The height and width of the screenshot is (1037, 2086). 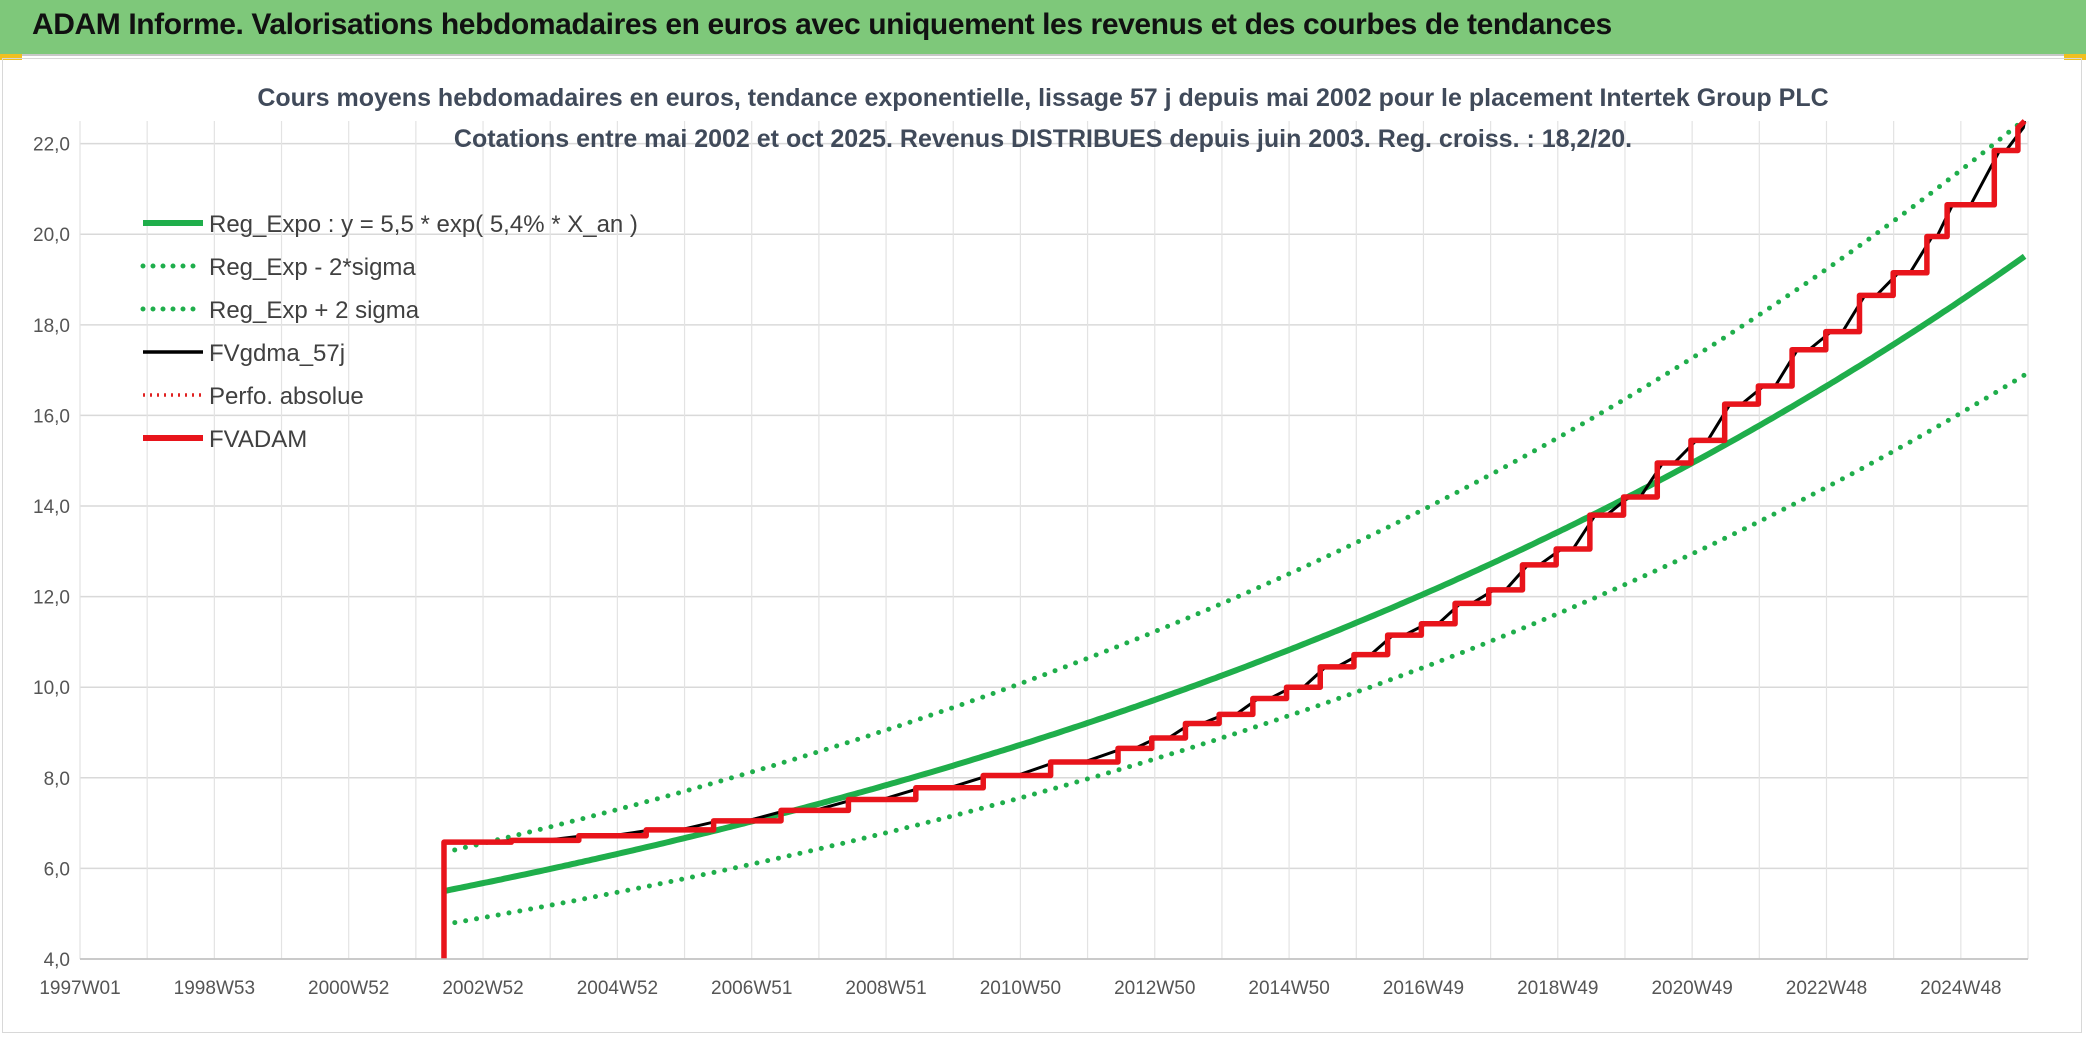 What do you see at coordinates (482, 988) in the screenshot?
I see `x-tick-label: 2002W52` at bounding box center [482, 988].